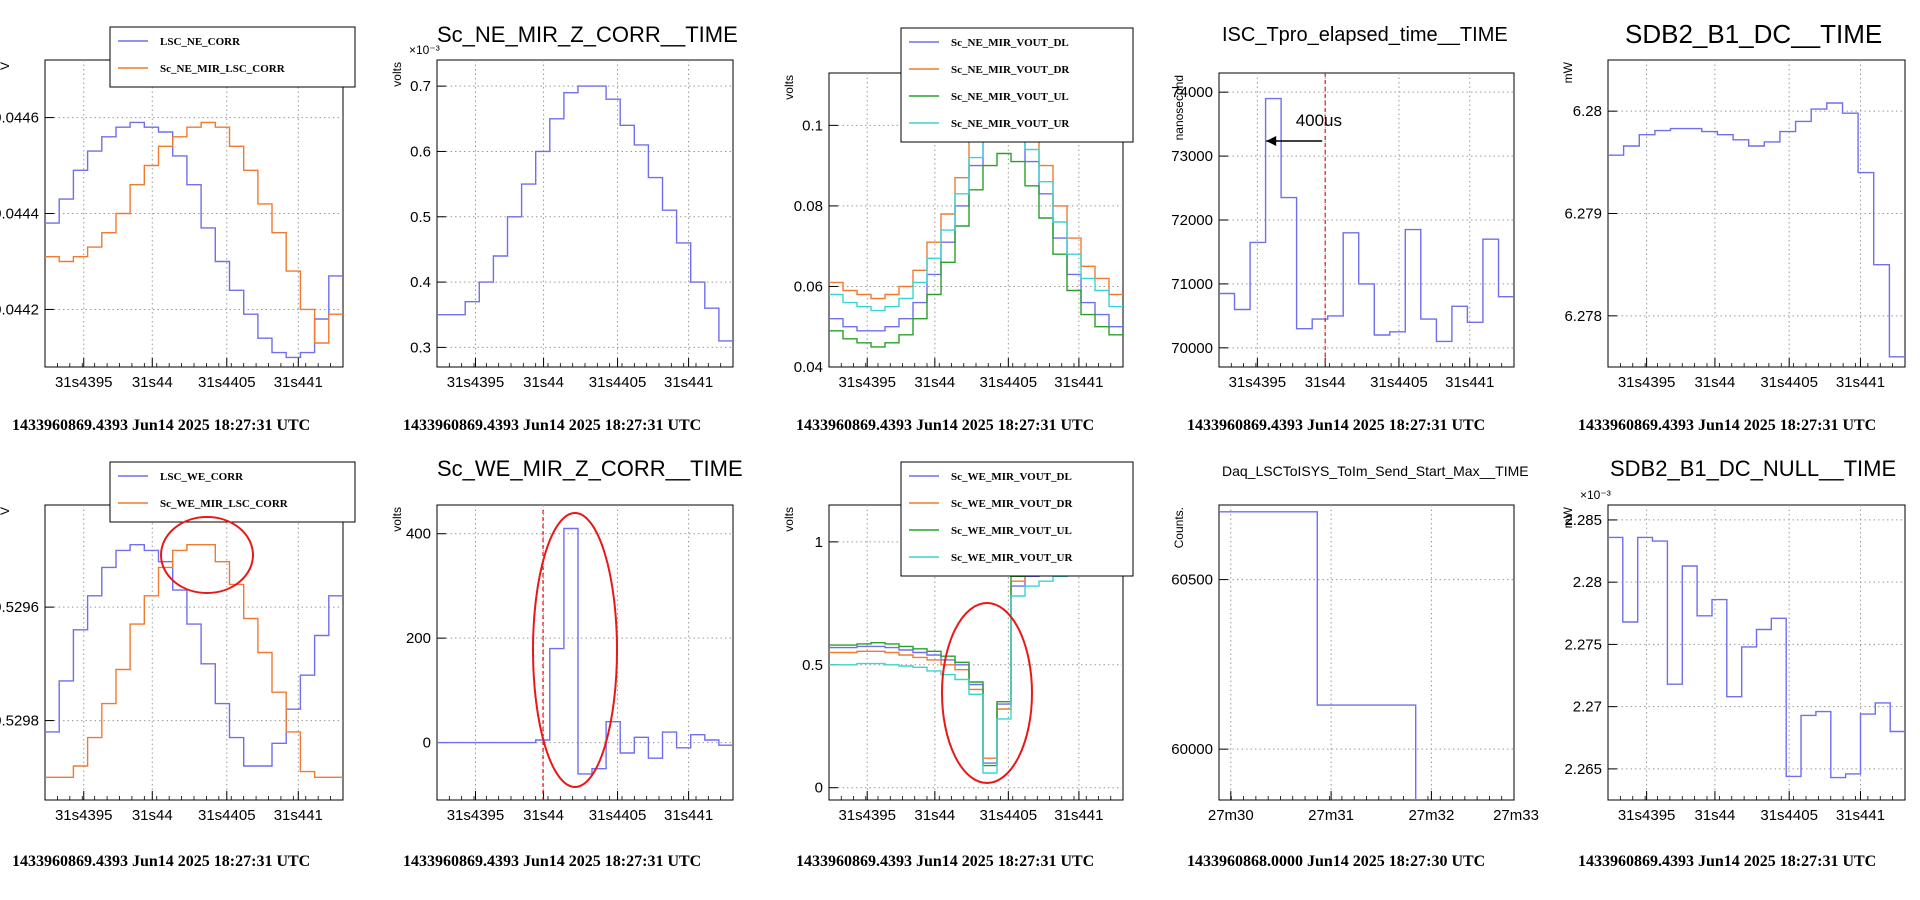 This screenshot has width=1920, height=900. Describe the element at coordinates (1192, 284) in the screenshot. I see `y-tick-label: 71000` at that location.